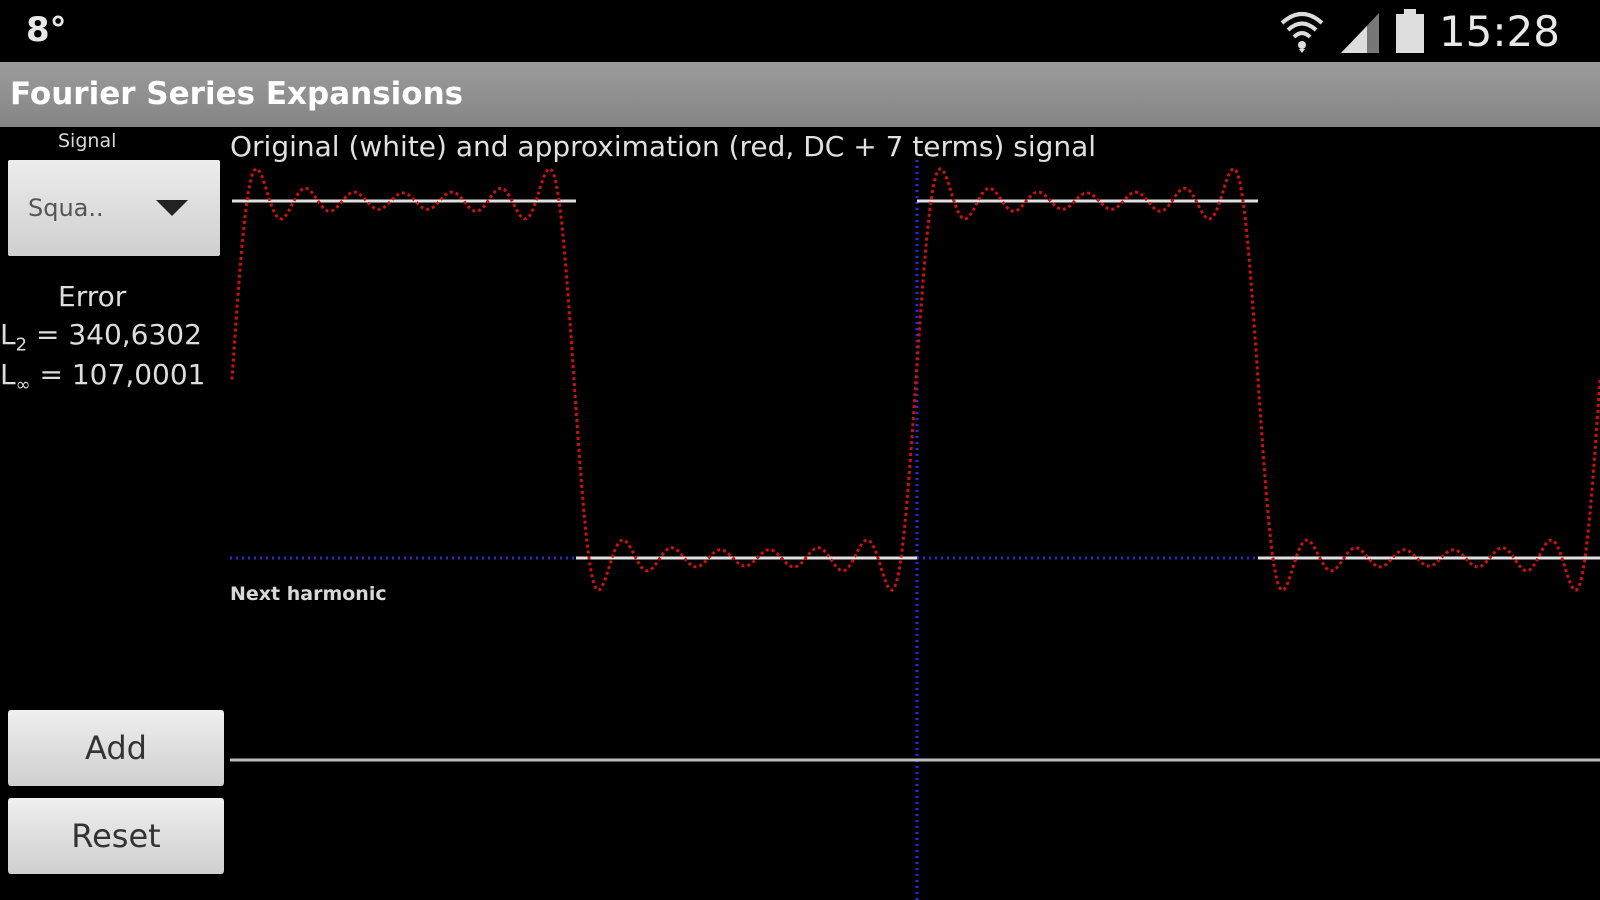 This screenshot has height=900, width=1600. I want to click on app-title: Fourier Series Expansions, so click(237, 94).